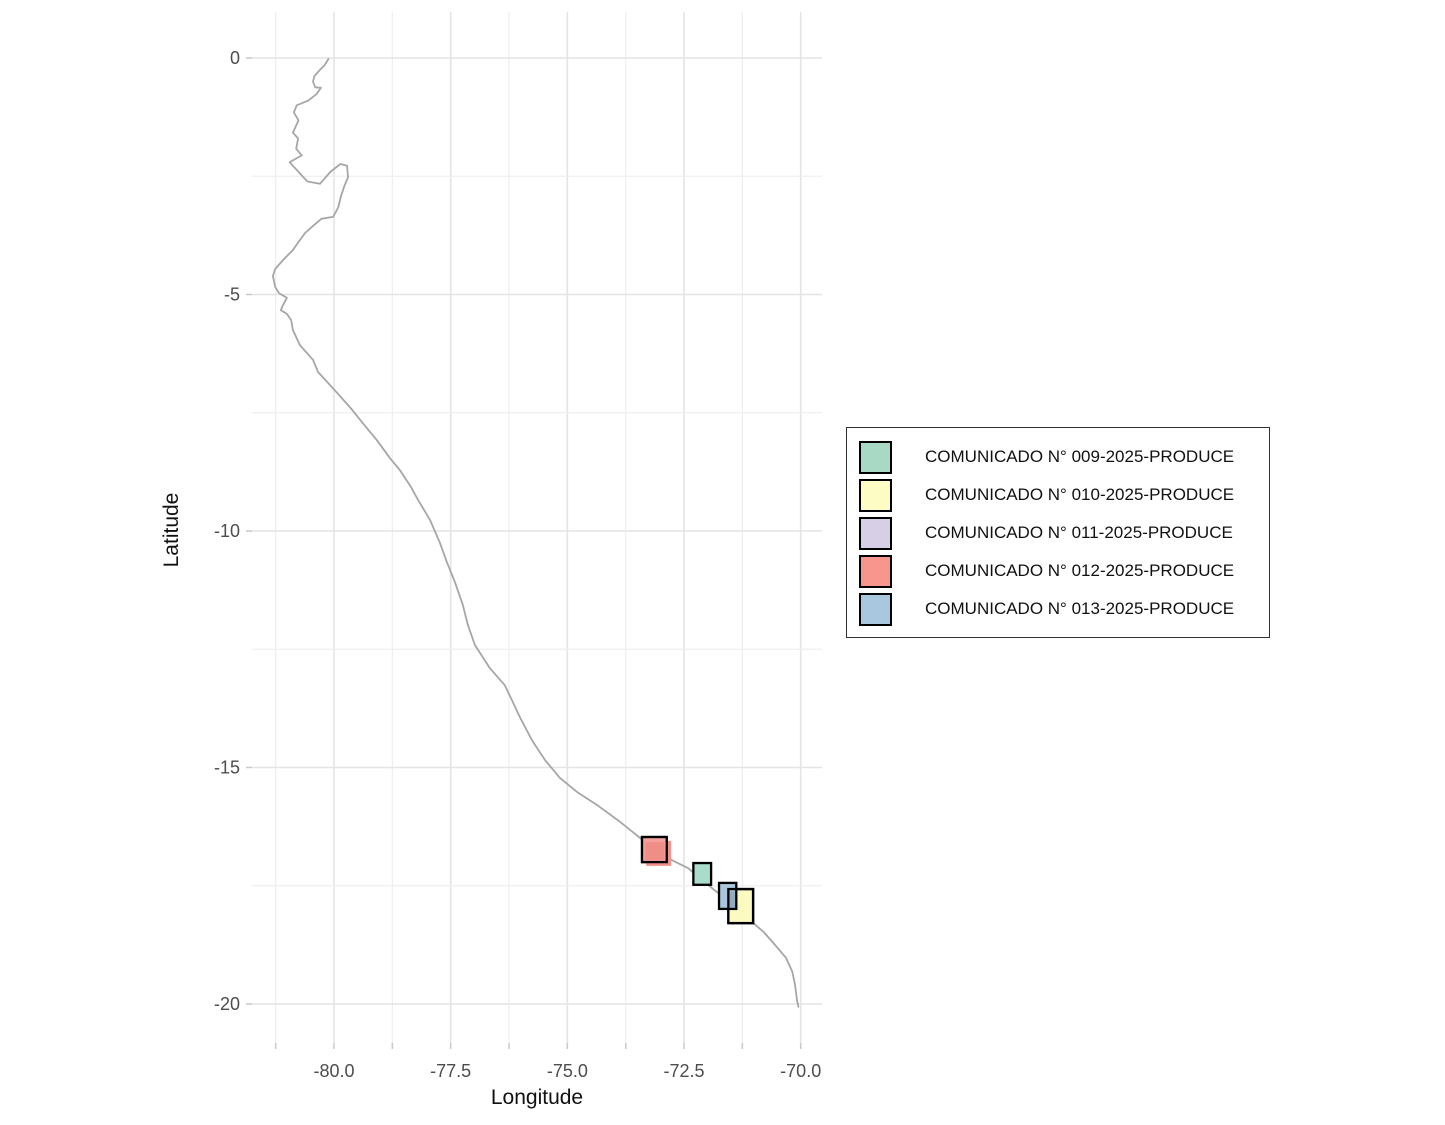  What do you see at coordinates (227, 768) in the screenshot?
I see `y-tick-label: -15` at bounding box center [227, 768].